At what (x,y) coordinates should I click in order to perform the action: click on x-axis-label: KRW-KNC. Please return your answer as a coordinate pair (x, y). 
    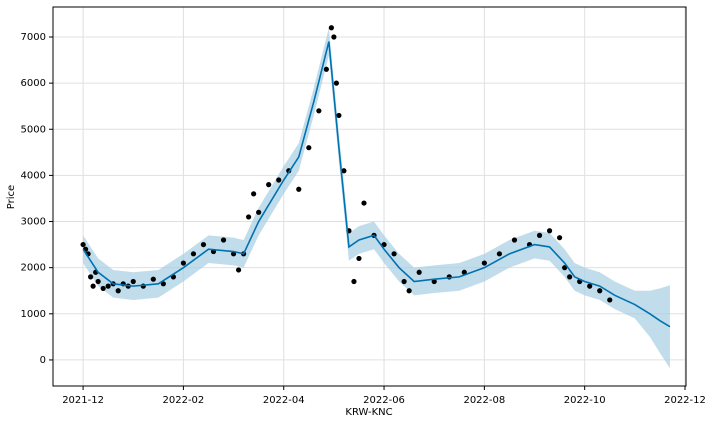
    Looking at the image, I should click on (368, 412).